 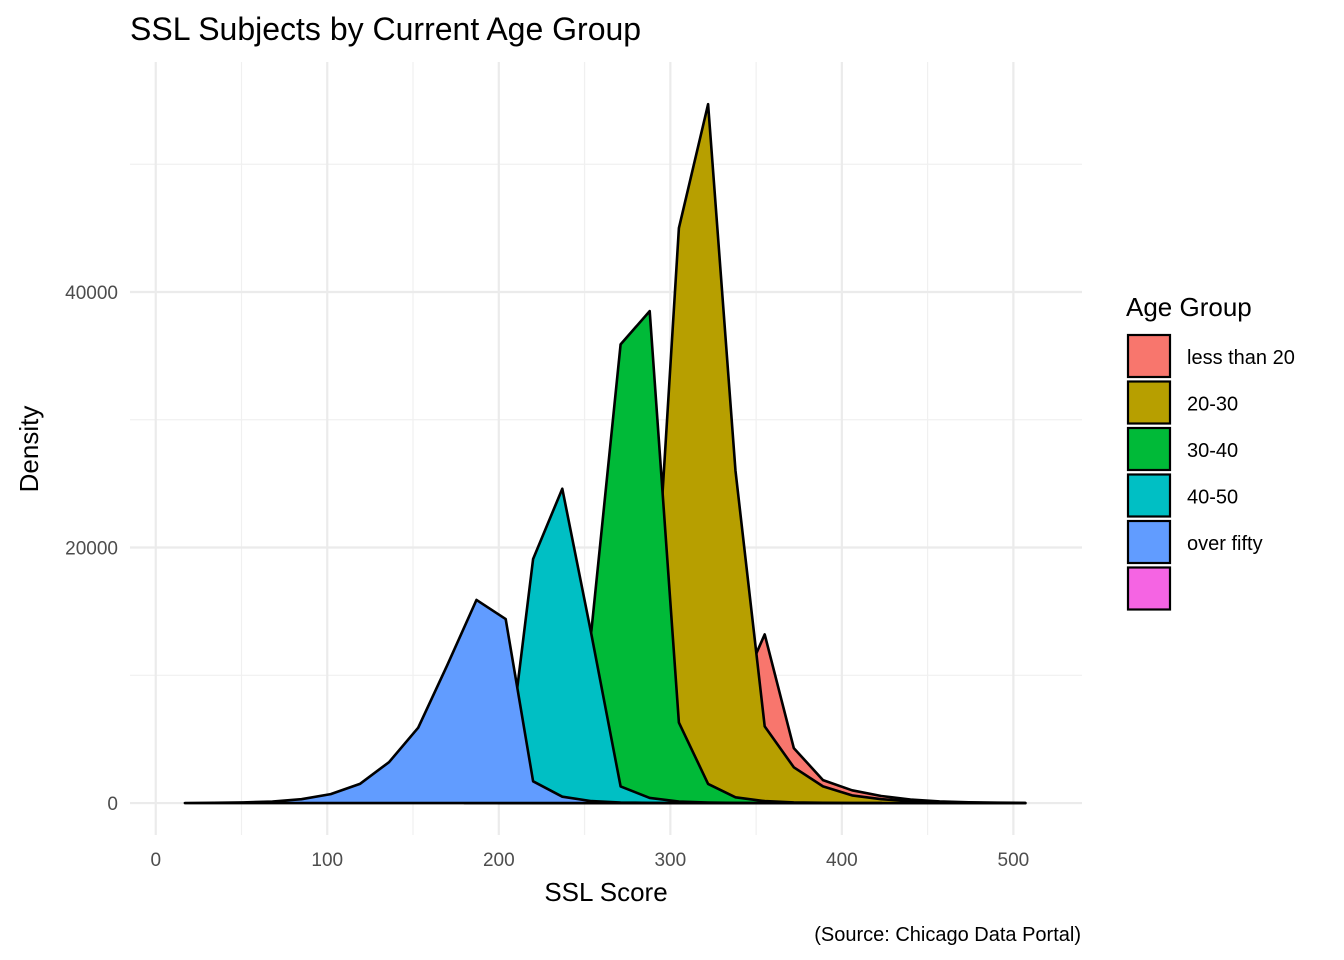 What do you see at coordinates (842, 860) in the screenshot?
I see `x-tick-label: 400` at bounding box center [842, 860].